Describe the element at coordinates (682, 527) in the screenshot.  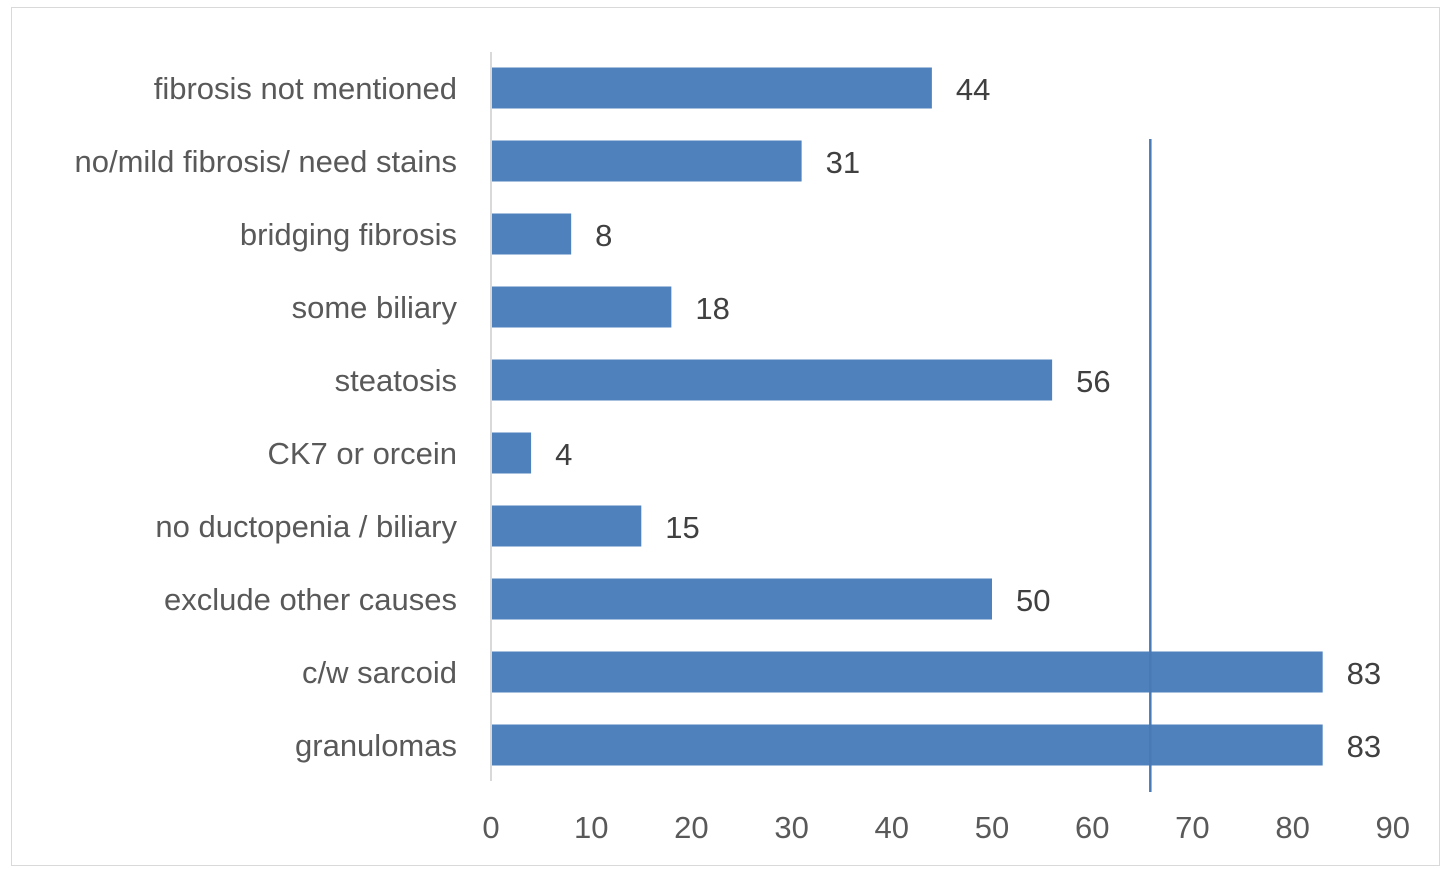
I see `data-label-no-ductopenia-biliary: 15` at that location.